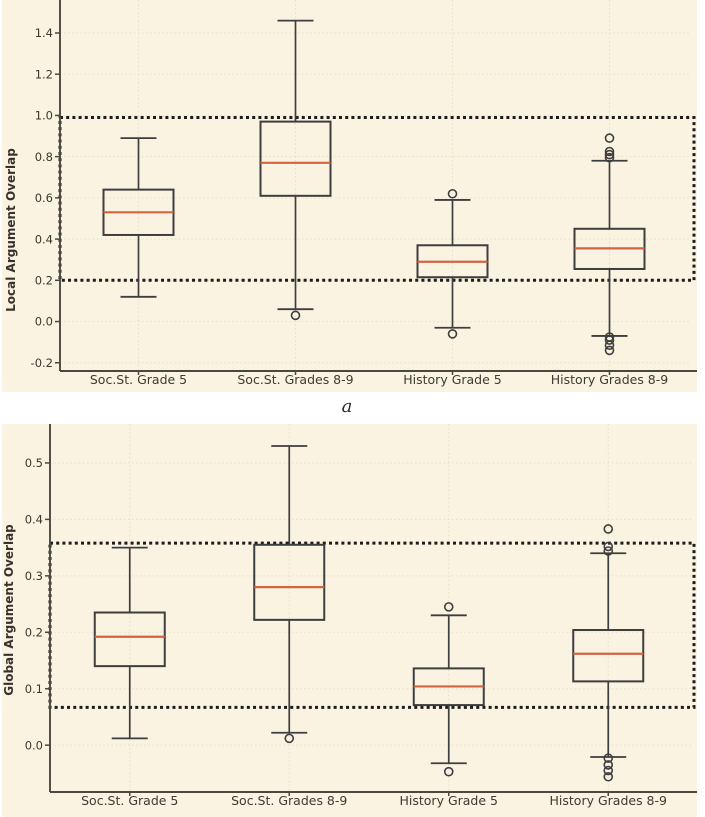  I want to click on y-tick-label: 1.0, so click(44, 116).